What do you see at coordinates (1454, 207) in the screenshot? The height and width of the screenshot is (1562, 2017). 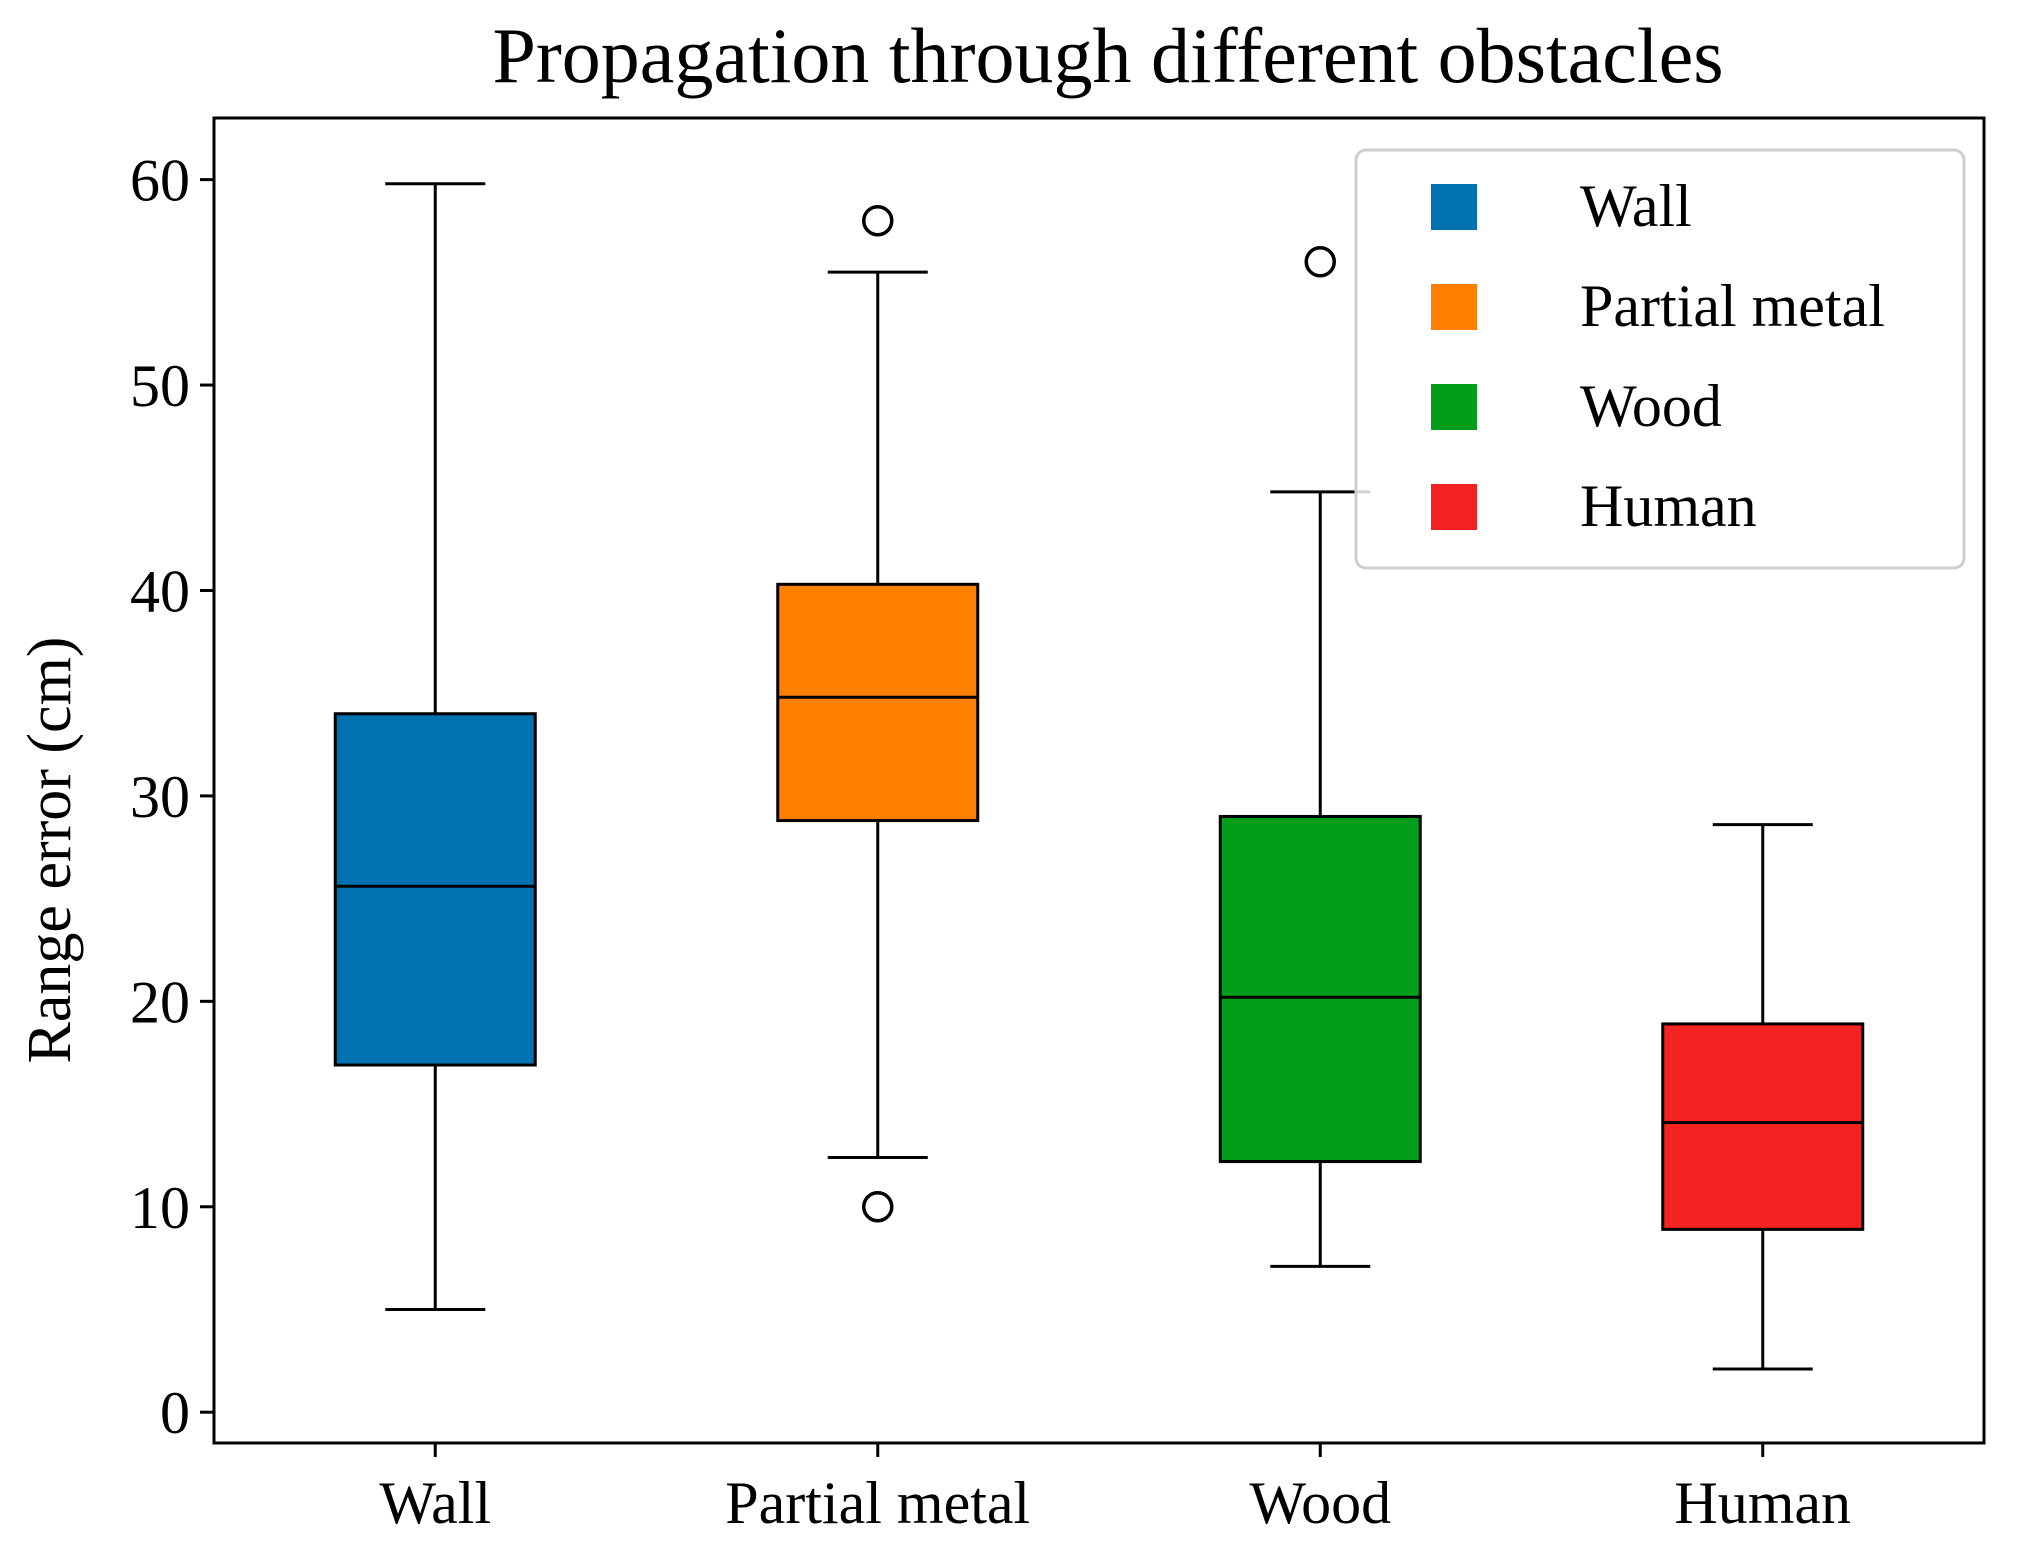 I see `legend-swatch-wall` at bounding box center [1454, 207].